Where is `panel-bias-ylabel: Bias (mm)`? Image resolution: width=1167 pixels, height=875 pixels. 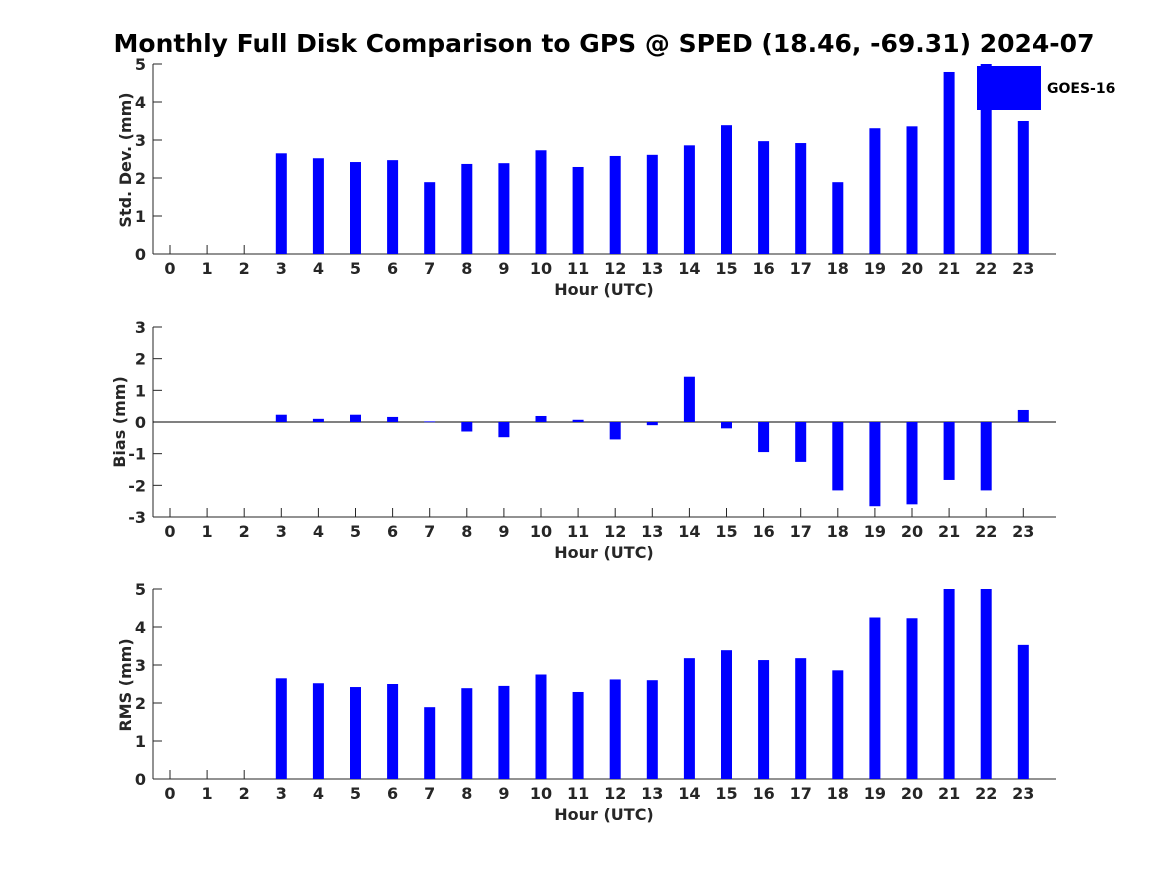
panel-bias-ylabel: Bias (mm) is located at coordinates (119, 422).